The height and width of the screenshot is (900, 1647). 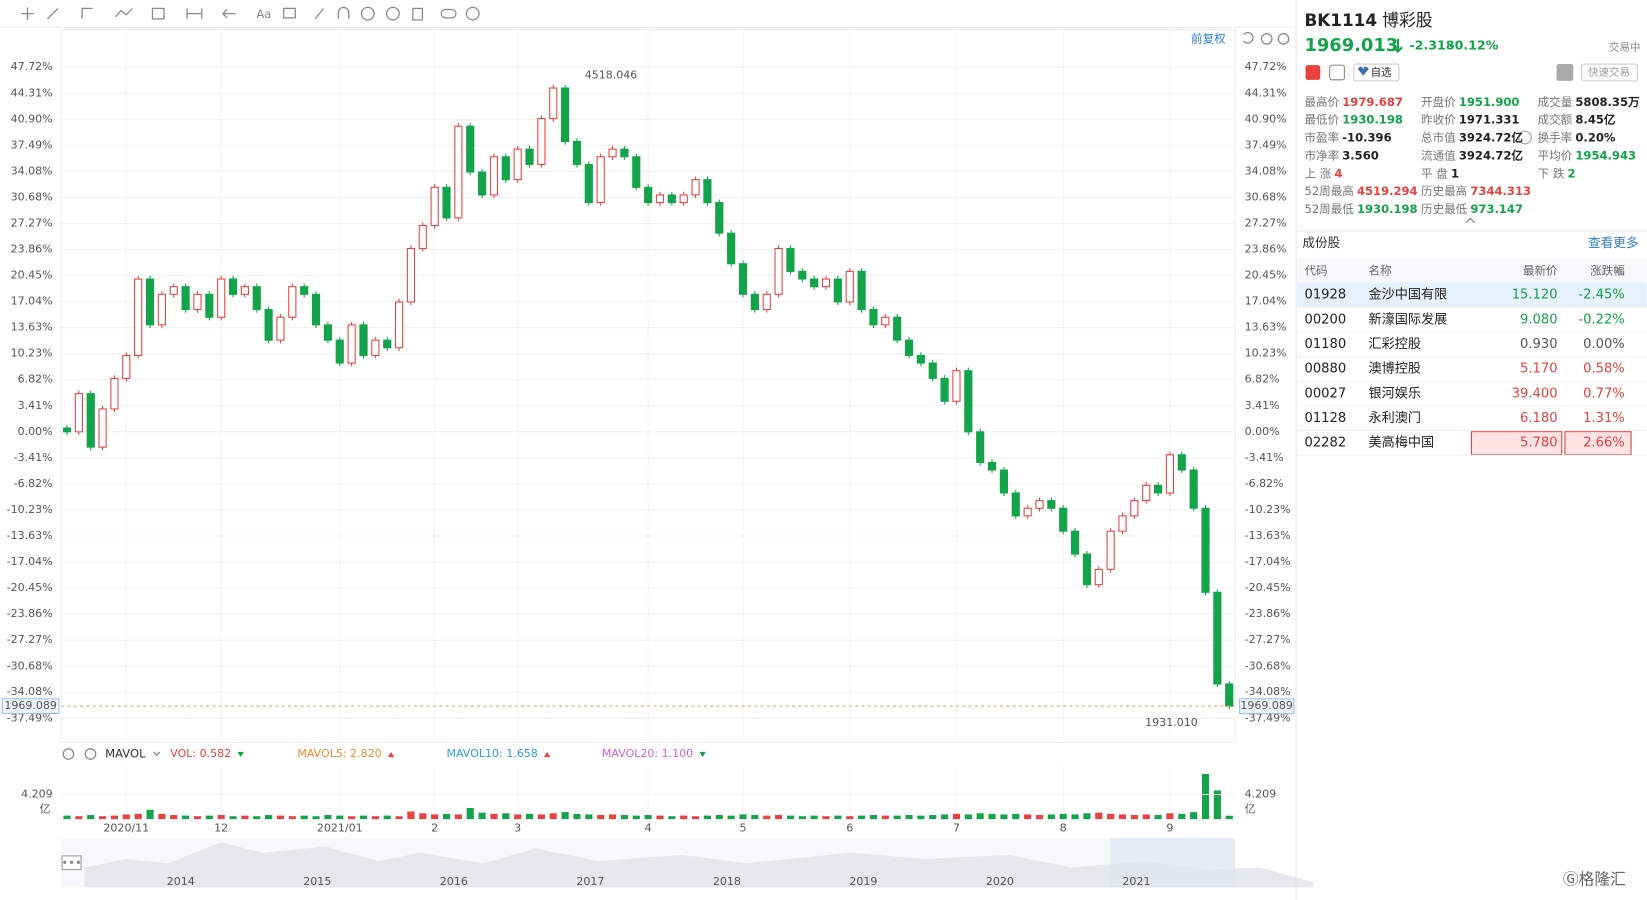 I want to click on table-cell: 9.080, so click(x=1539, y=319).